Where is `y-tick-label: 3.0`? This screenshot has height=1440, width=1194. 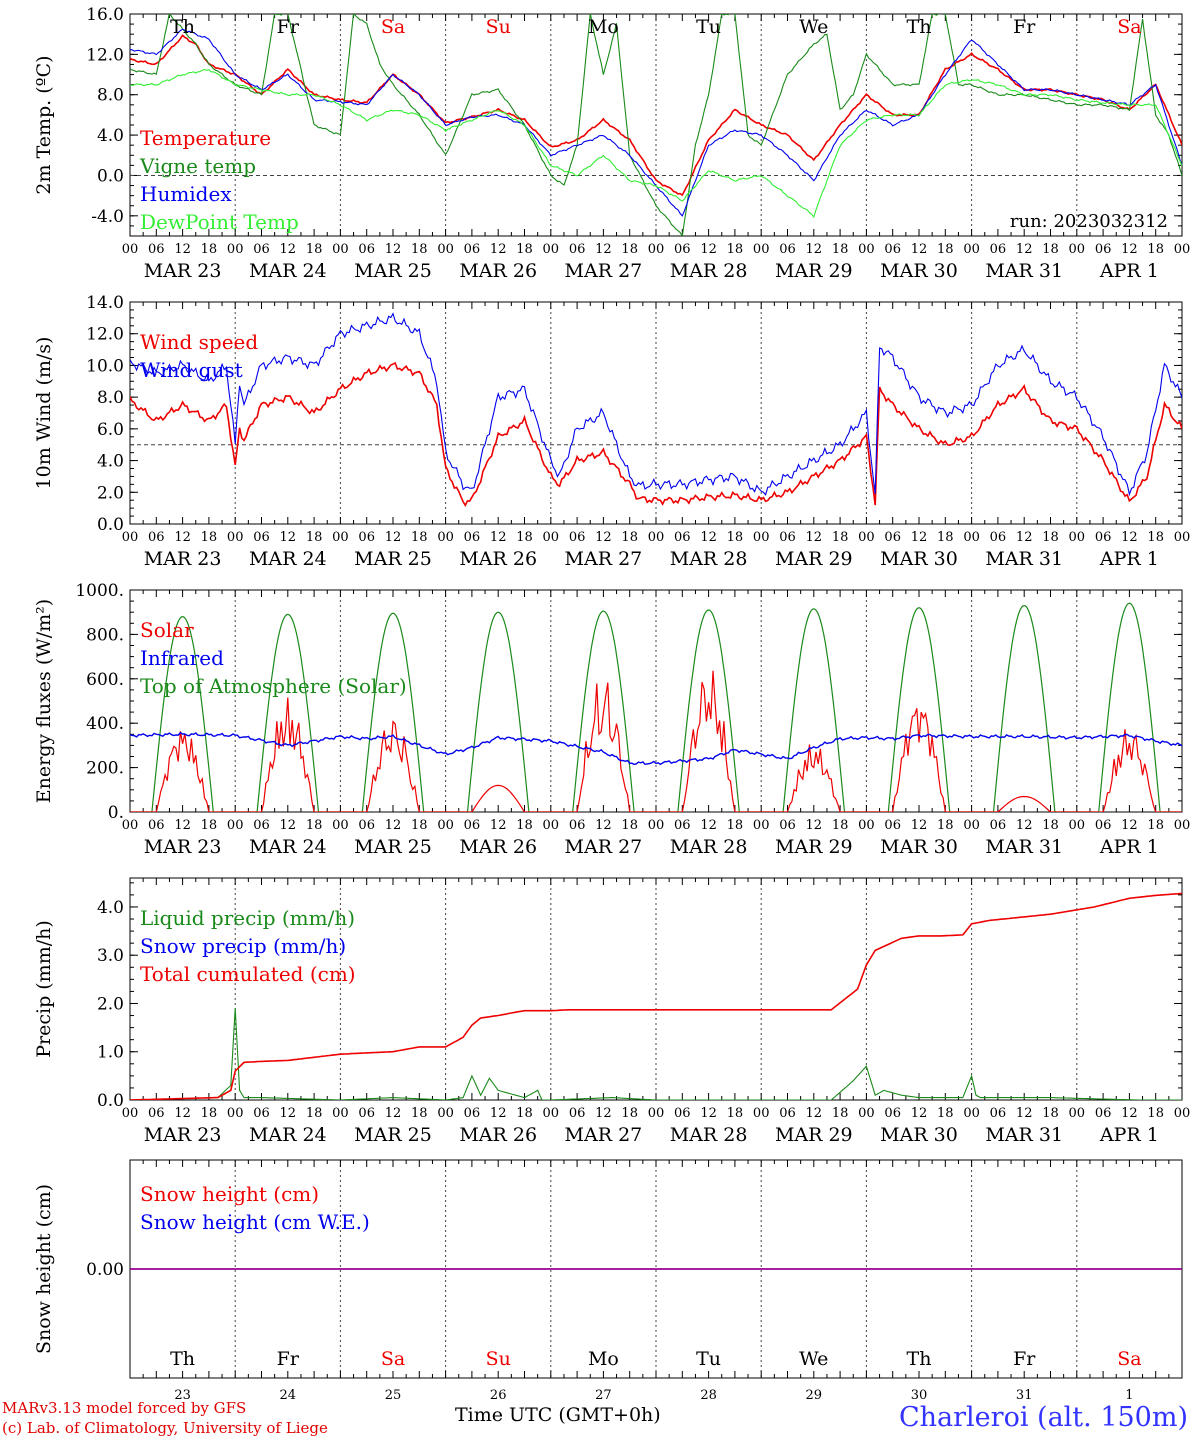
y-tick-label: 3.0 is located at coordinates (110, 956).